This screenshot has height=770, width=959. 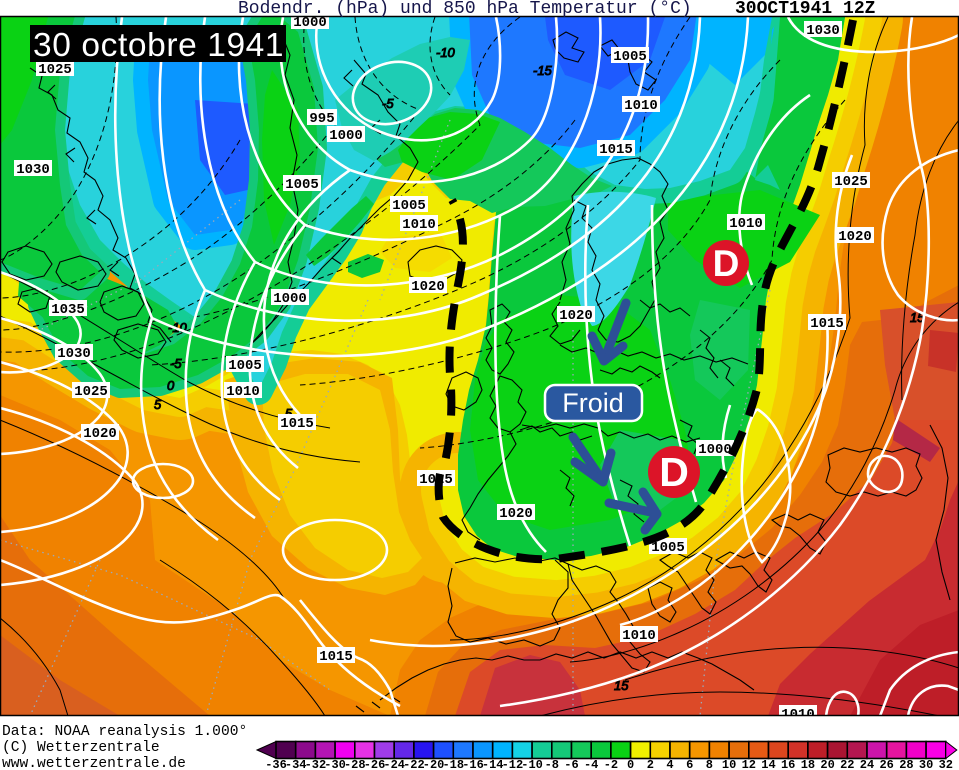 I want to click on svg-text: 18, so click(x=808, y=764).